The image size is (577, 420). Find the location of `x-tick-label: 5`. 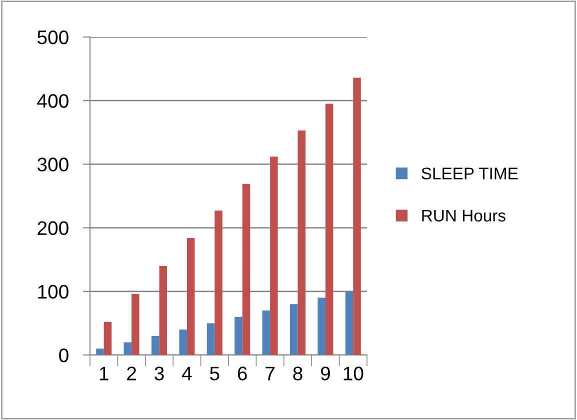

x-tick-label: 5 is located at coordinates (215, 373).